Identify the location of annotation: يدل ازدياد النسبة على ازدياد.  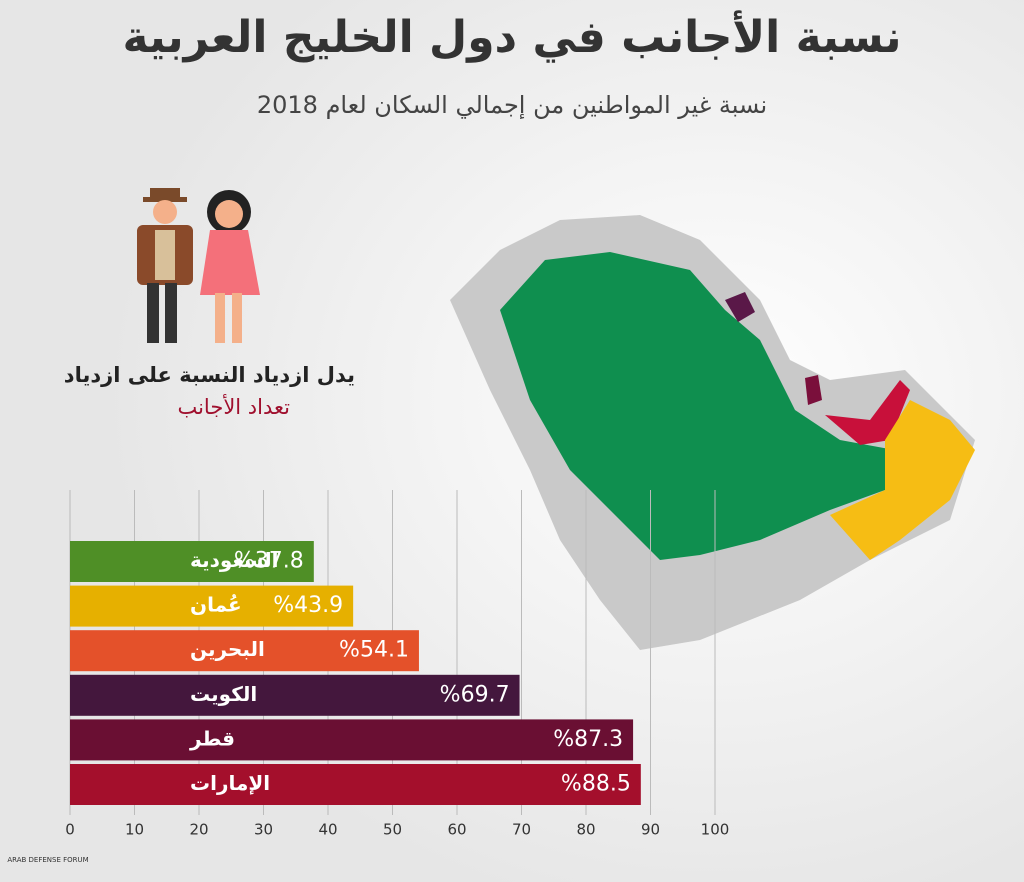
(209, 375).